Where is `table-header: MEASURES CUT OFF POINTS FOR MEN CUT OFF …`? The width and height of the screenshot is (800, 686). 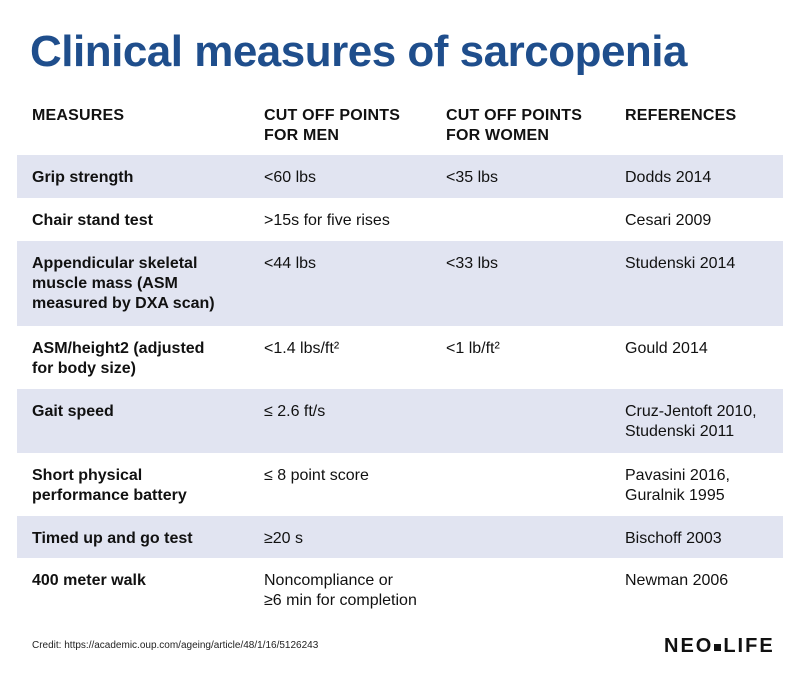 table-header: MEASURES CUT OFF POINTS FOR MEN CUT OFF … is located at coordinates (400, 125).